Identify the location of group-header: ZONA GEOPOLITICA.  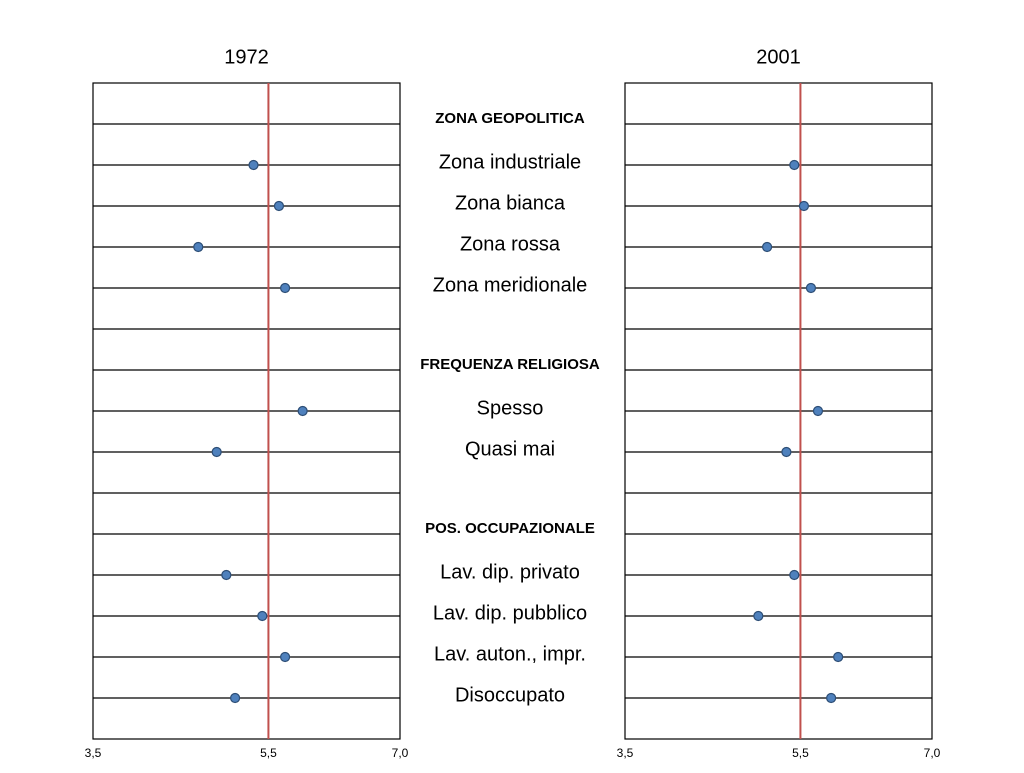
(510, 118).